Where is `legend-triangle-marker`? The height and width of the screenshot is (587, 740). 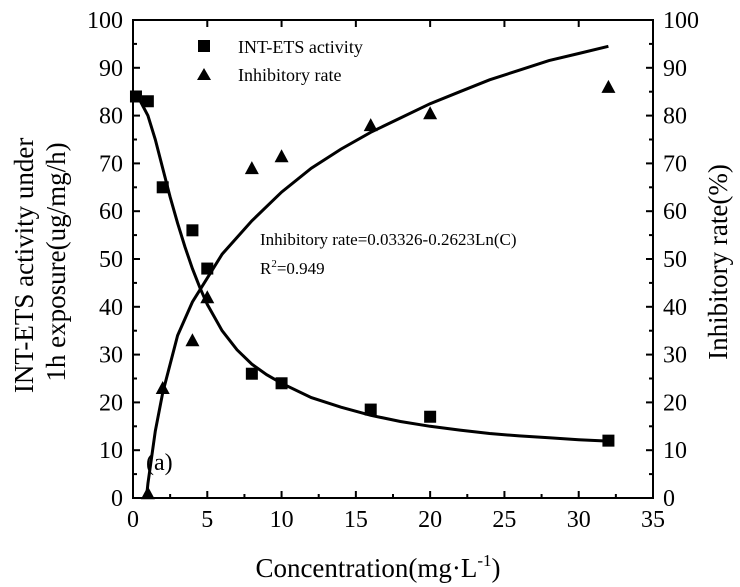
legend-triangle-marker is located at coordinates (204, 74).